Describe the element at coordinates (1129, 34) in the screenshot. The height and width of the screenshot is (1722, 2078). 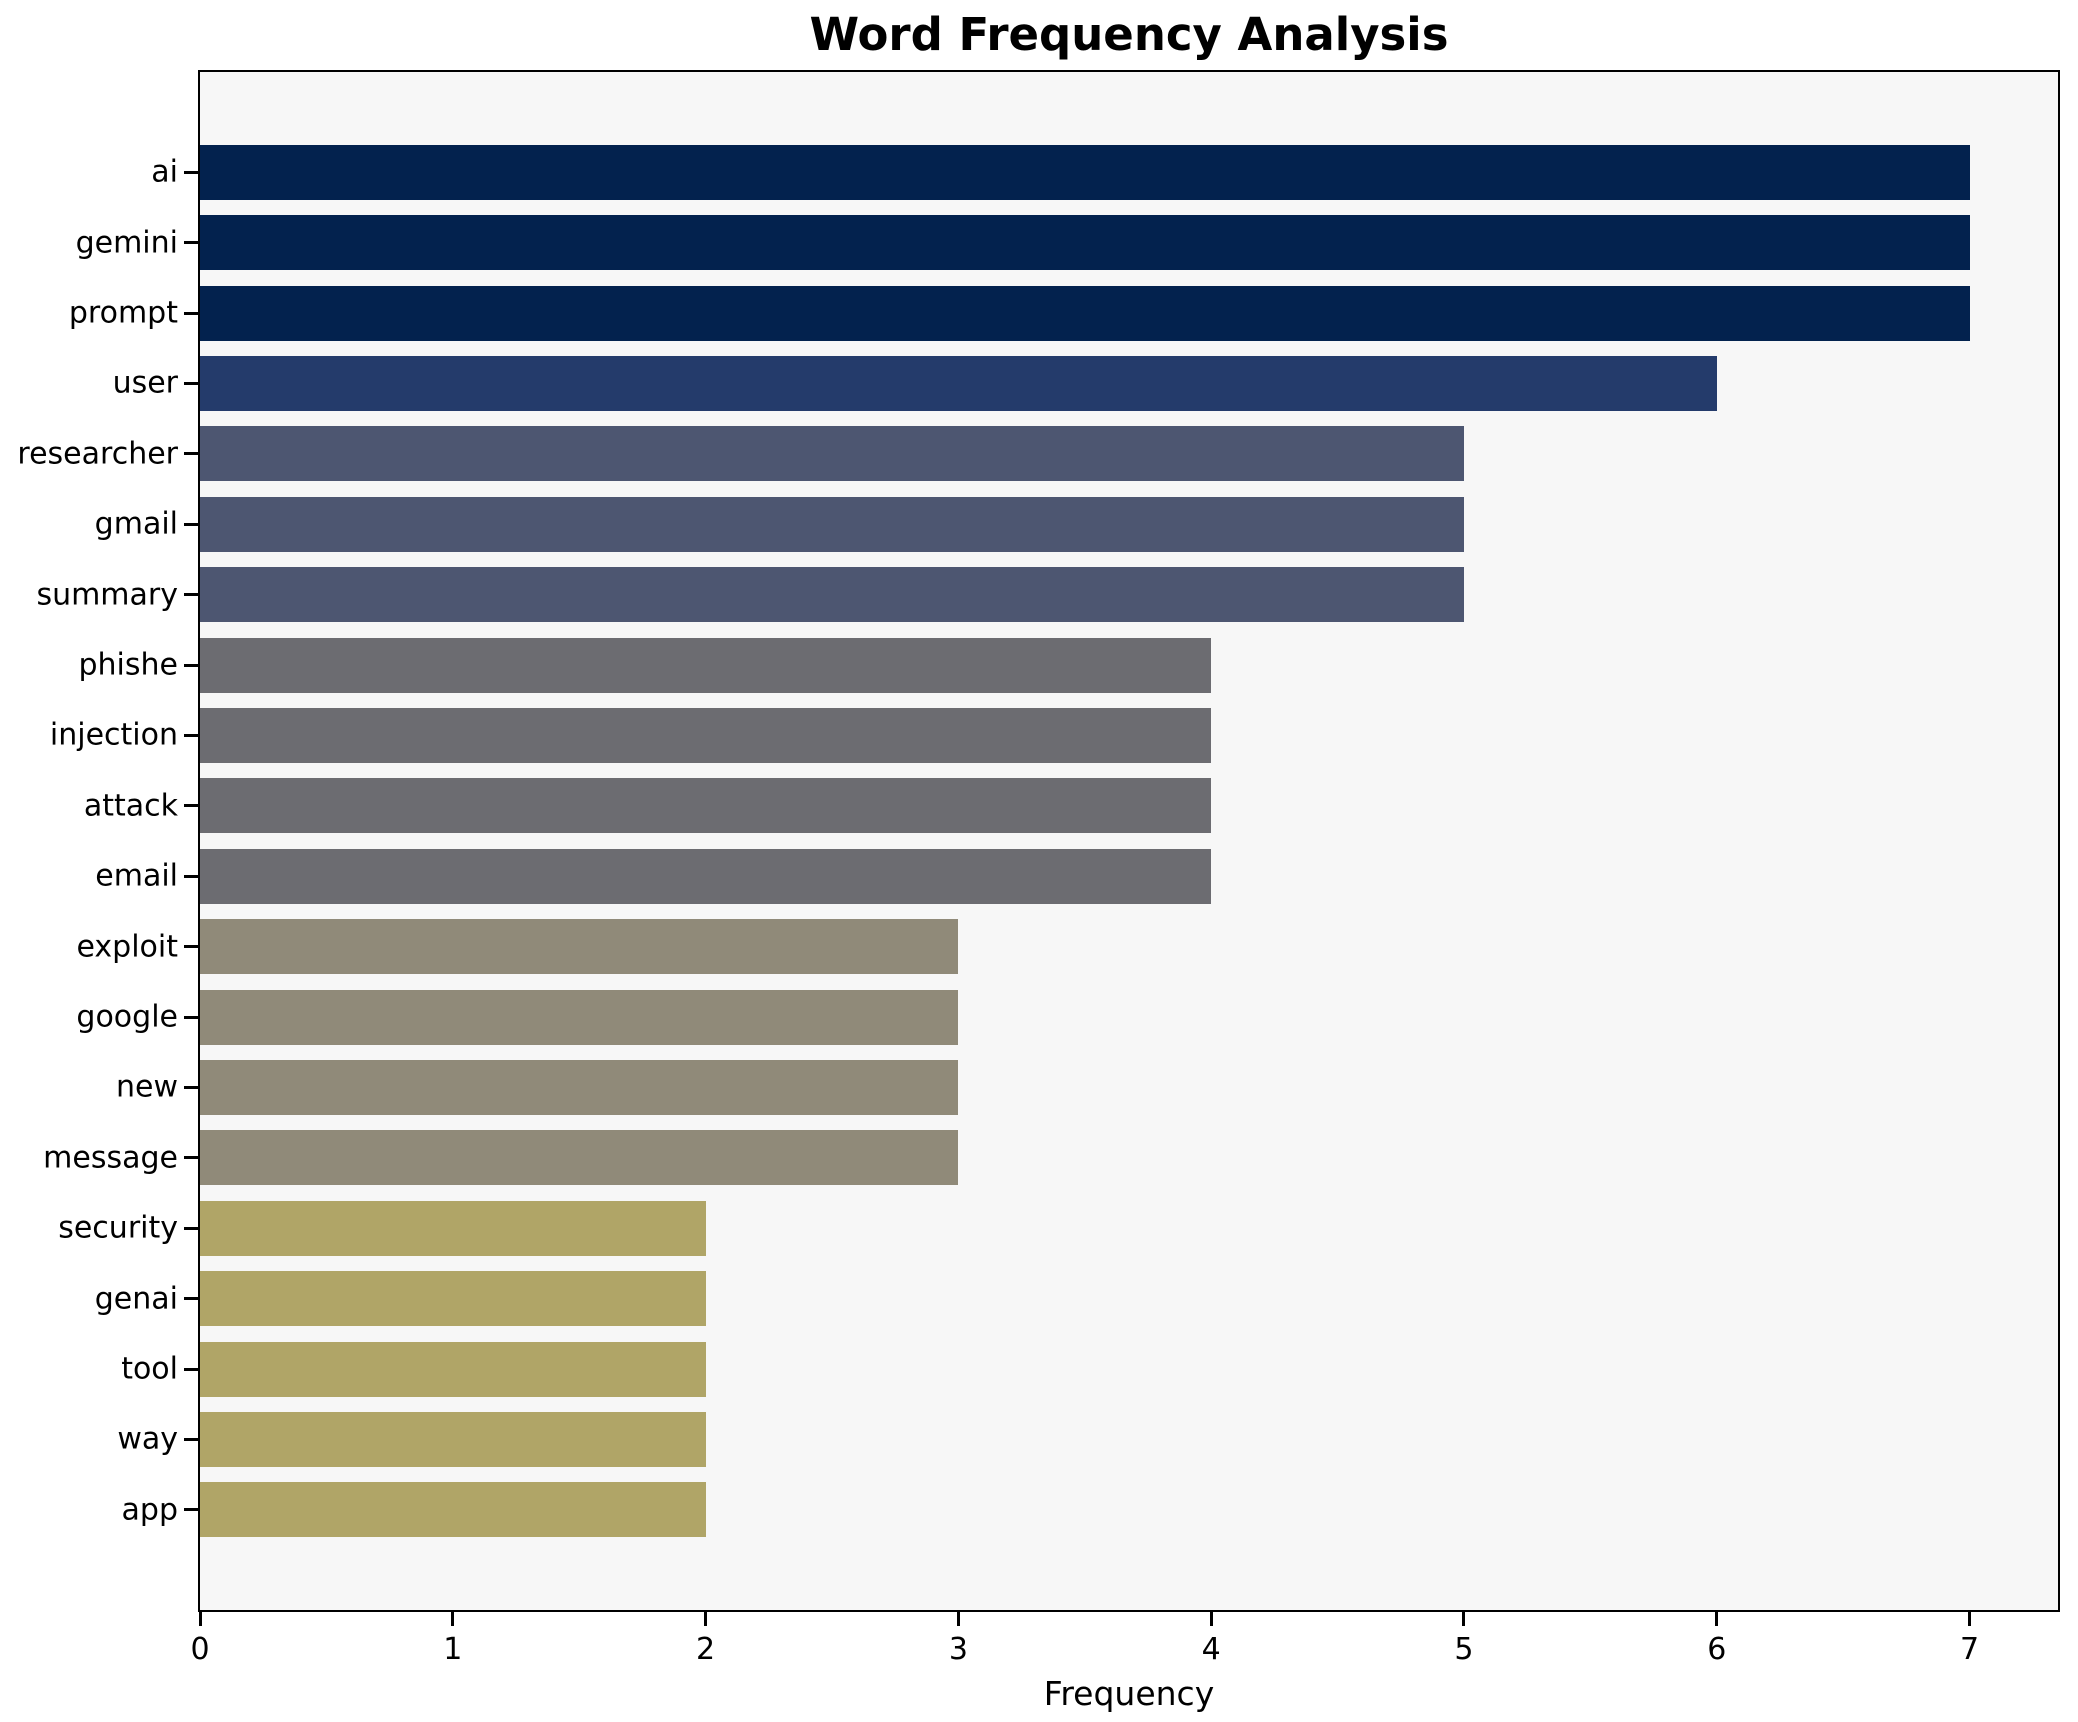
I see `chart-title: Word Frequency Analysis` at that location.